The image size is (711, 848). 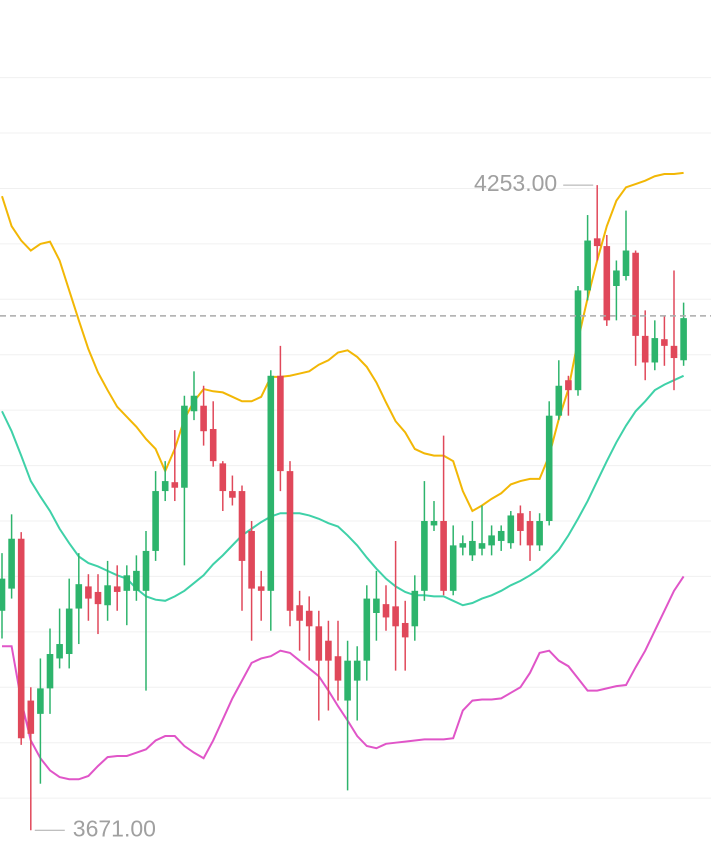 What do you see at coordinates (114, 828) in the screenshot?
I see `annotation-label: 3671.00` at bounding box center [114, 828].